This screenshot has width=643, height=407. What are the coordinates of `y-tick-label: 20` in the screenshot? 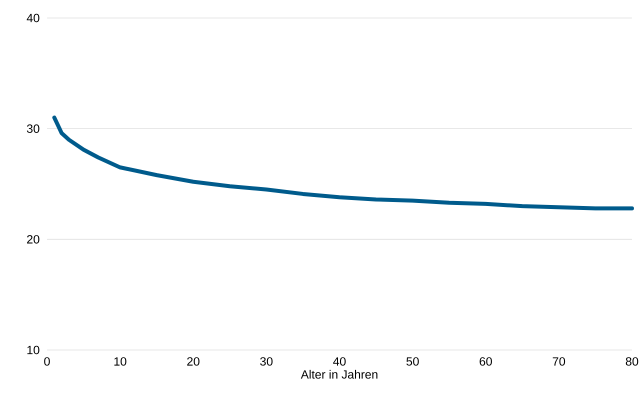 It's located at (33, 239).